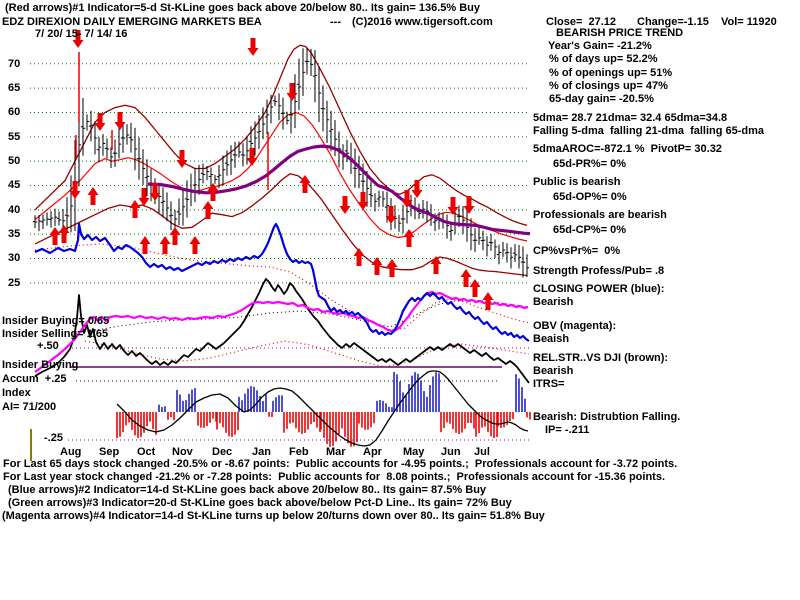 The height and width of the screenshot is (600, 800). I want to click on accum-index-curve, so click(322, 408).